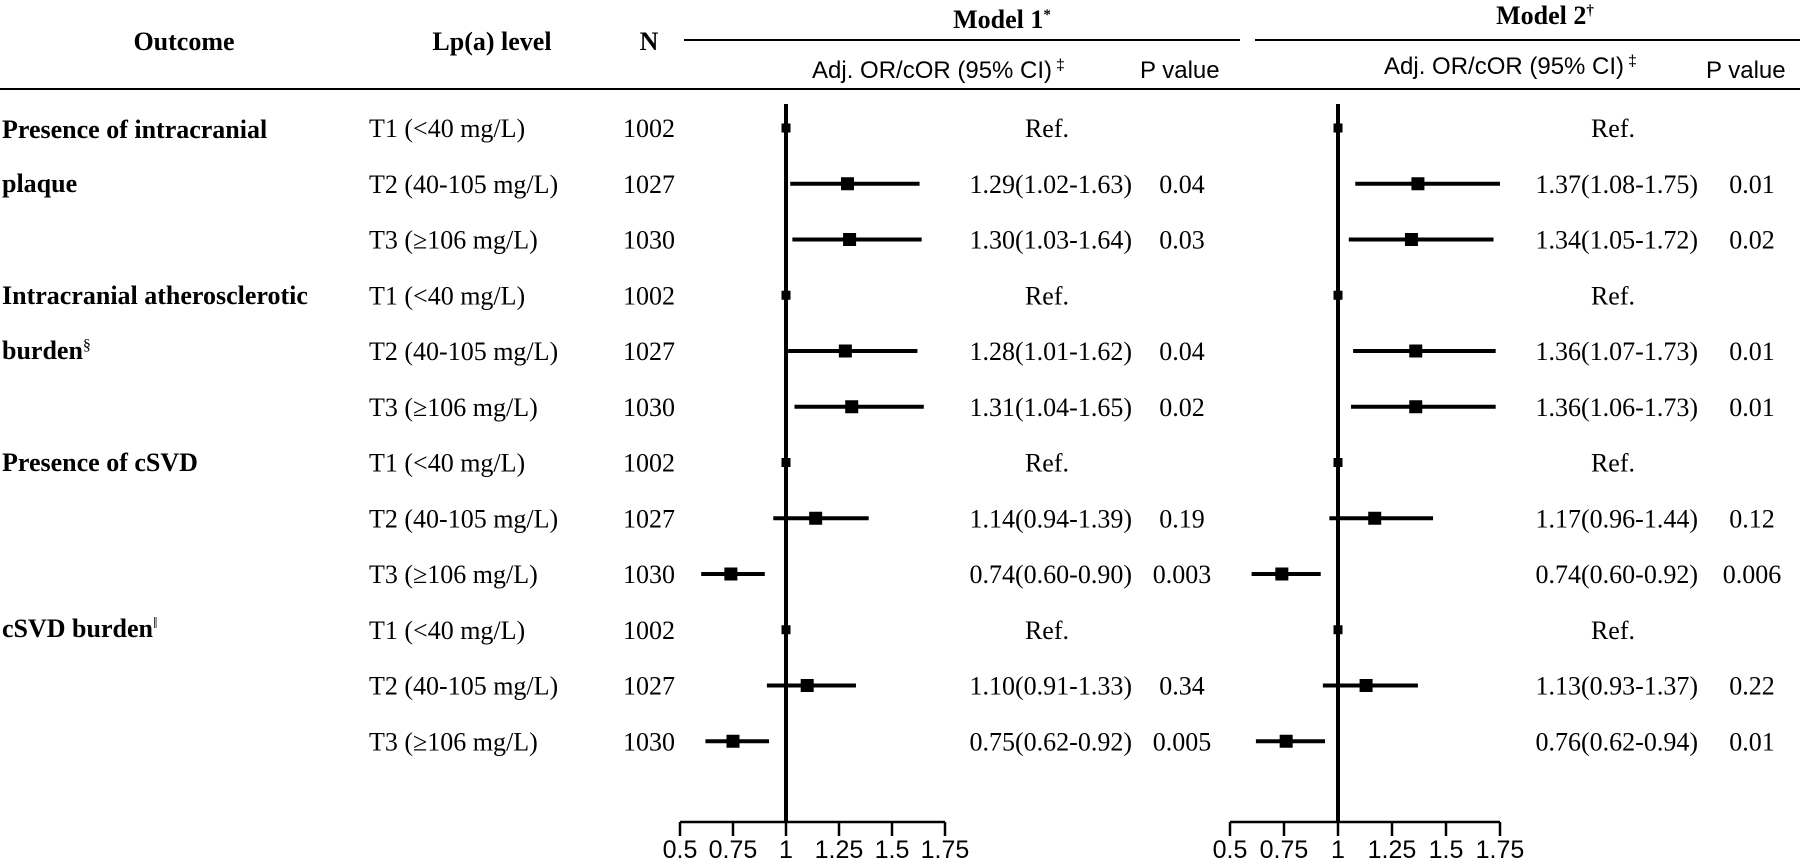 This screenshot has height=858, width=1800. What do you see at coordinates (1752, 686) in the screenshot?
I see `p-value-label: 0.22` at bounding box center [1752, 686].